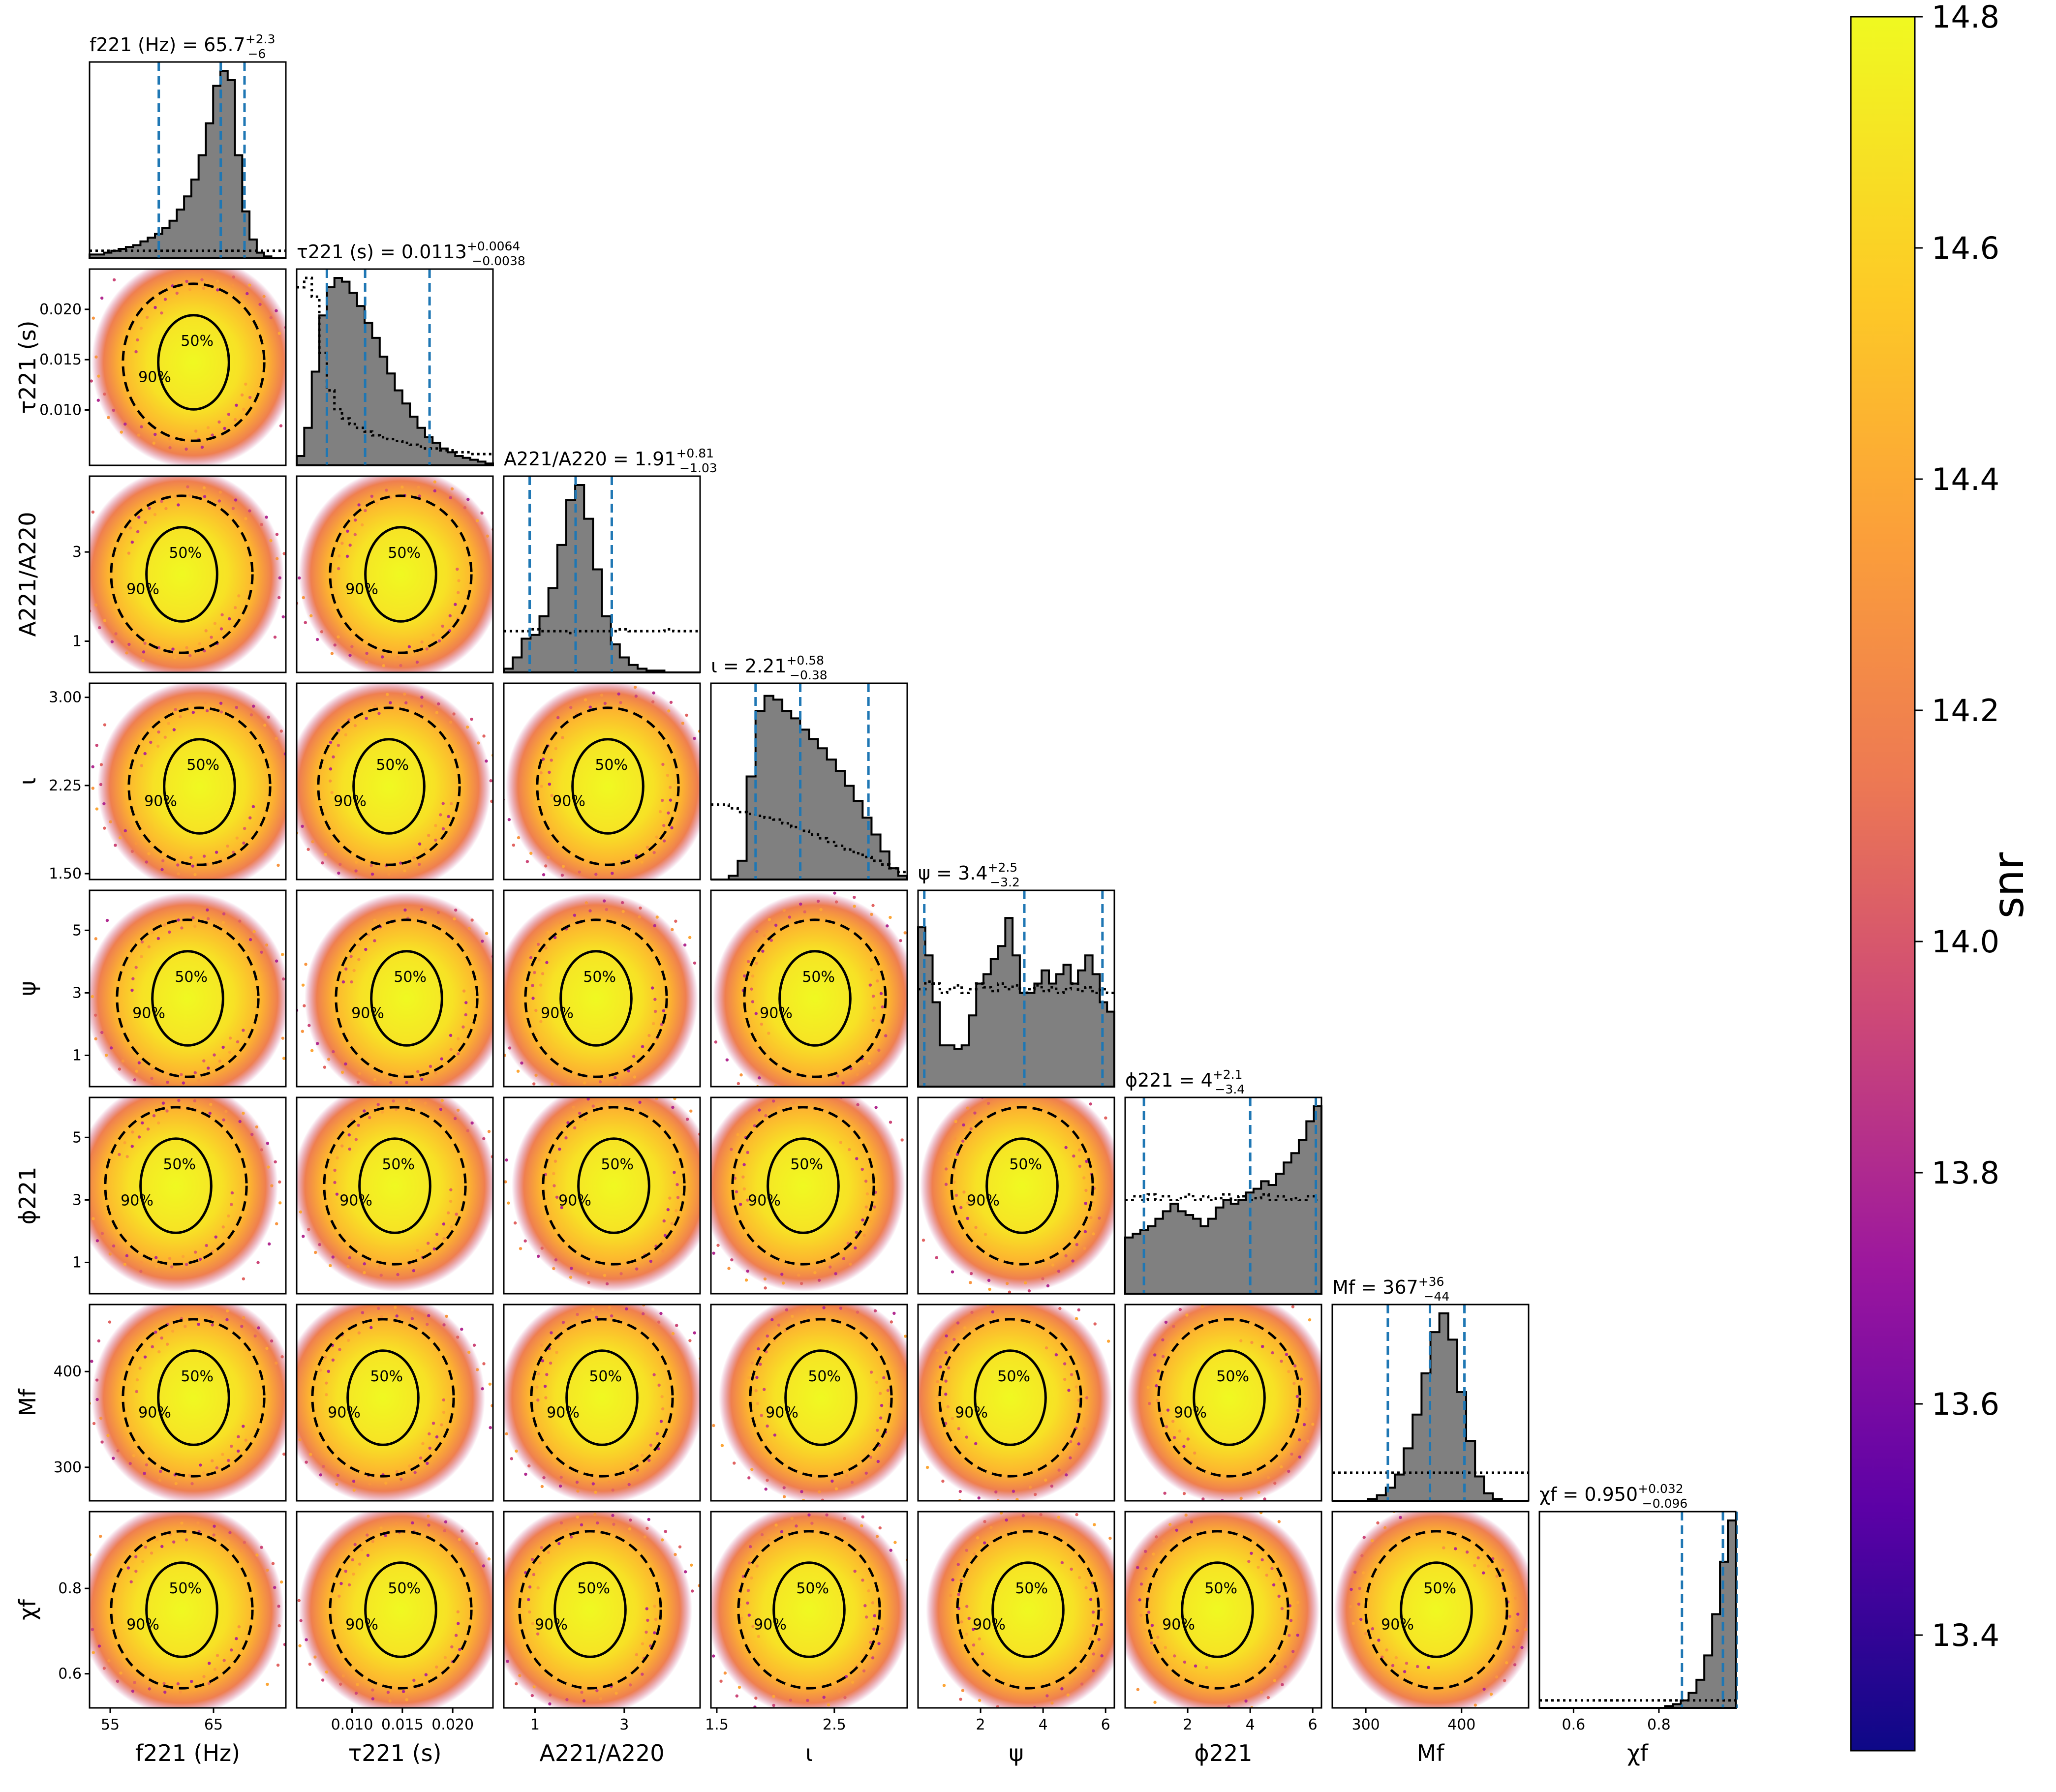 This screenshot has width=2056, height=1792. I want to click on panel-tau221-A221: 90%50%, so click(395, 574).